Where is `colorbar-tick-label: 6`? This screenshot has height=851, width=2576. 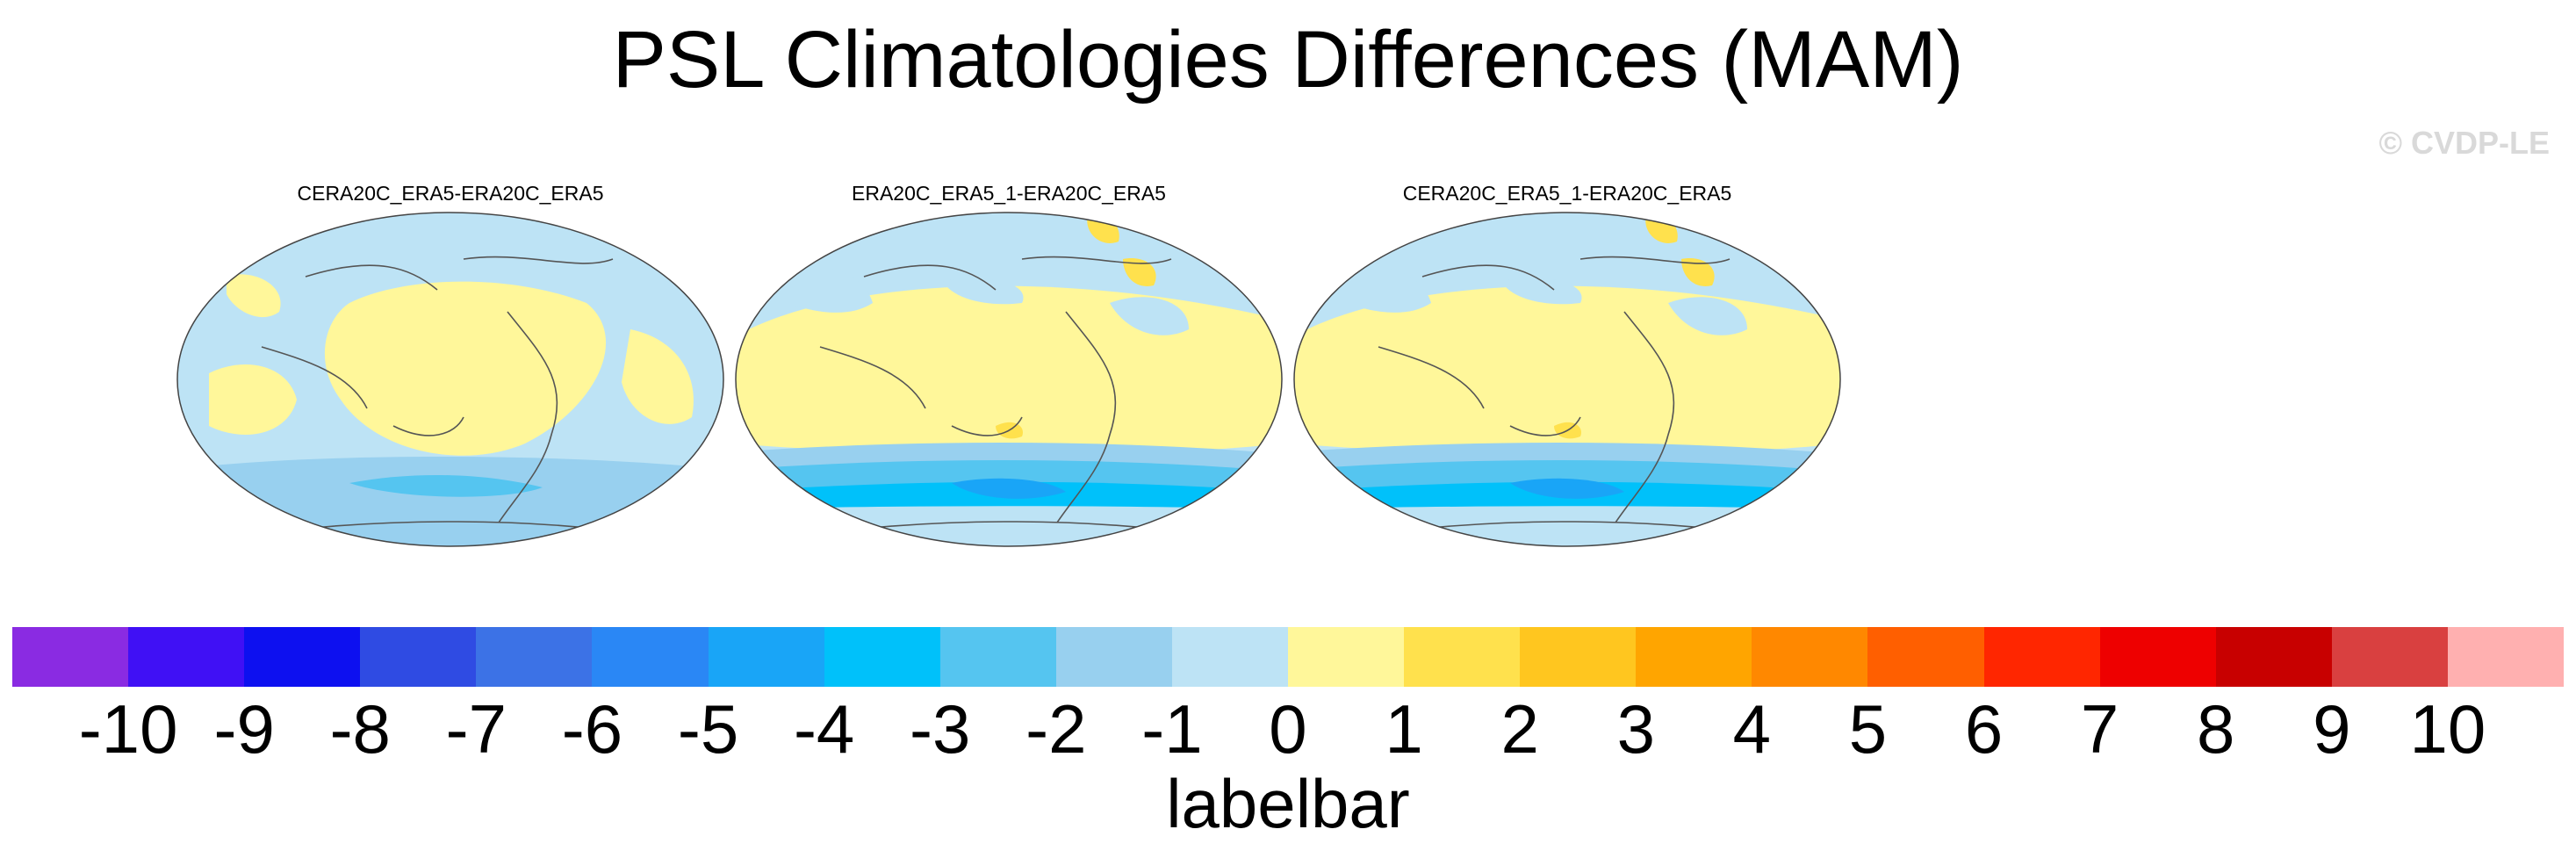
colorbar-tick-label: 6 is located at coordinates (1984, 729).